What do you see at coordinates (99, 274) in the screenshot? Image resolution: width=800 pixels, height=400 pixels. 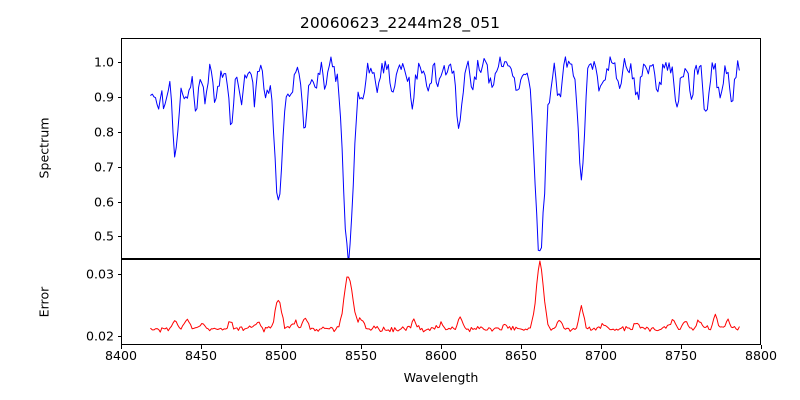 I see `error-y-ticklabel: 0.03` at bounding box center [99, 274].